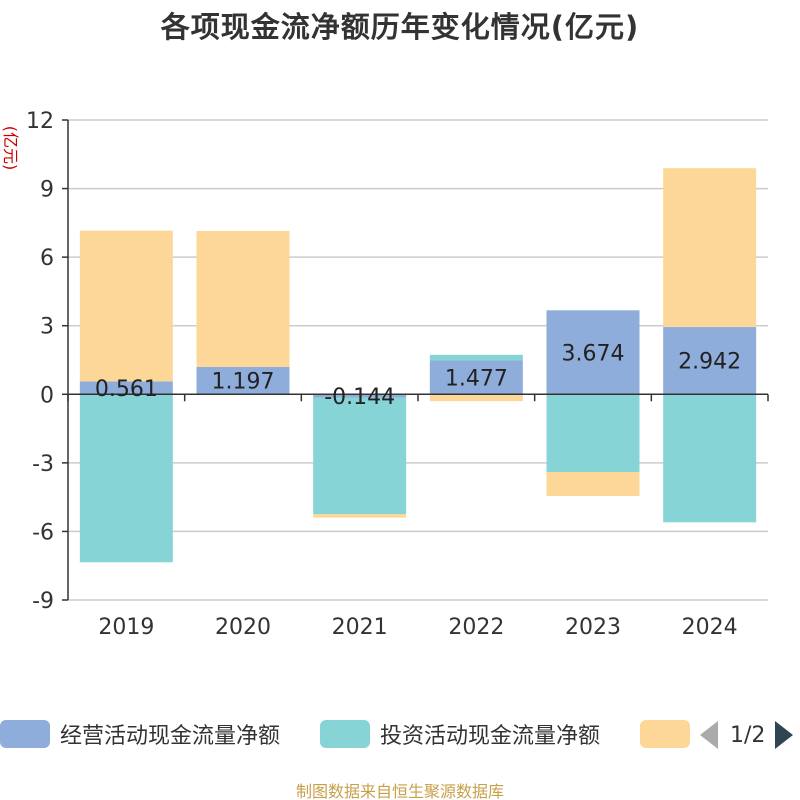 This screenshot has width=800, height=800. I want to click on legend-item-third, so click(670, 734).